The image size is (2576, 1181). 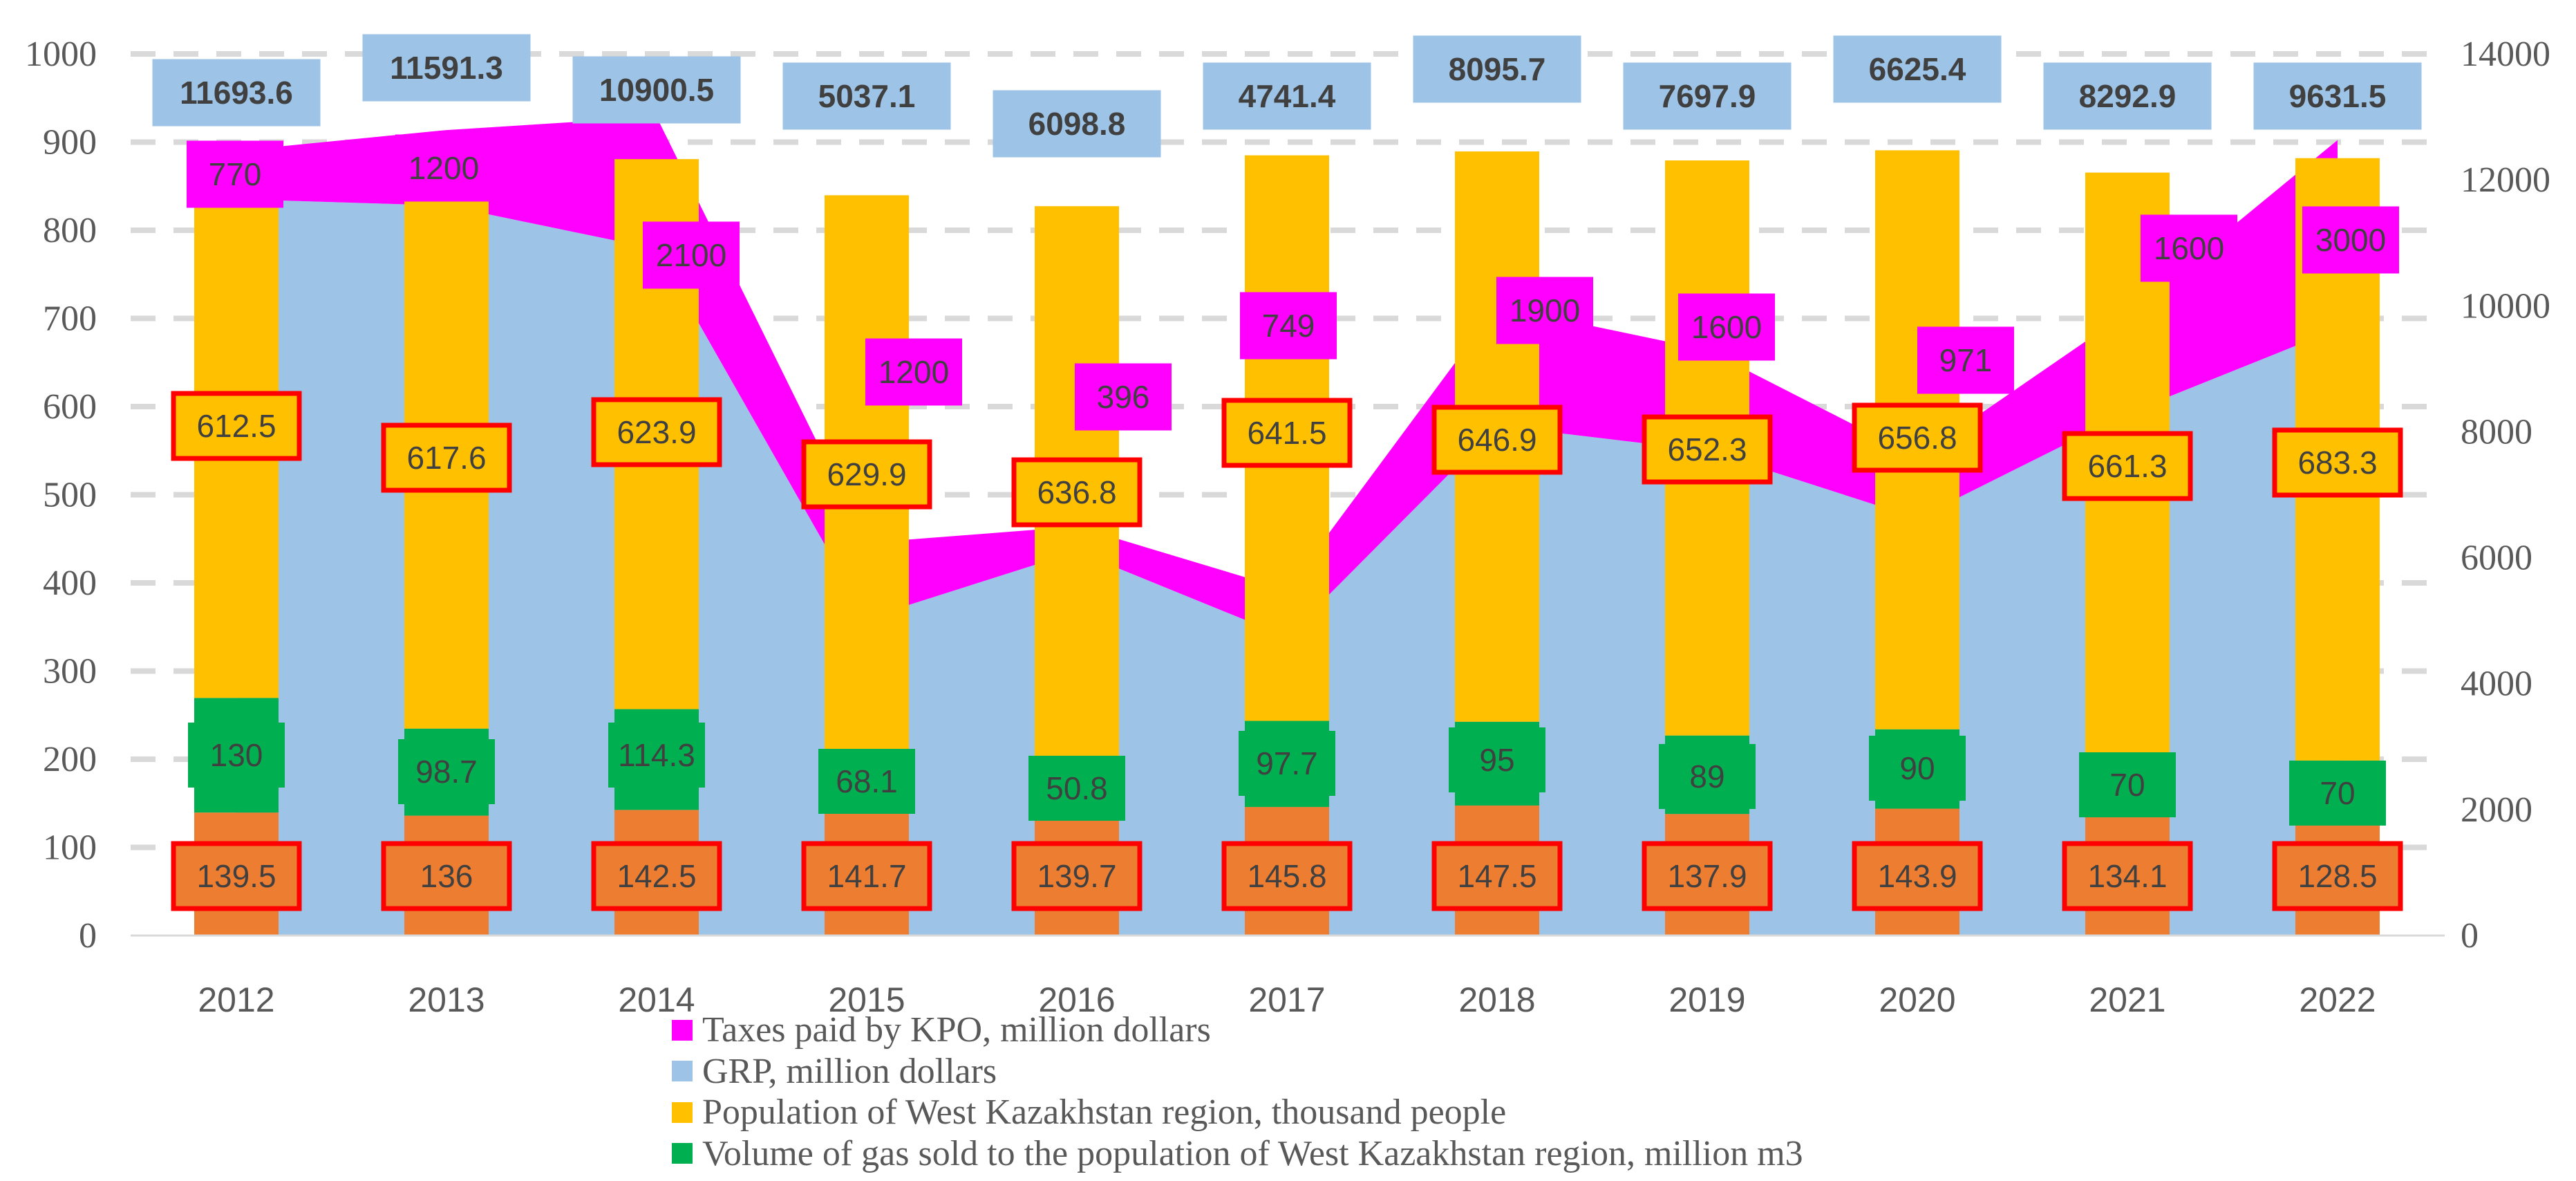 I want to click on gas-data-label-text: 95, so click(x=1496, y=760).